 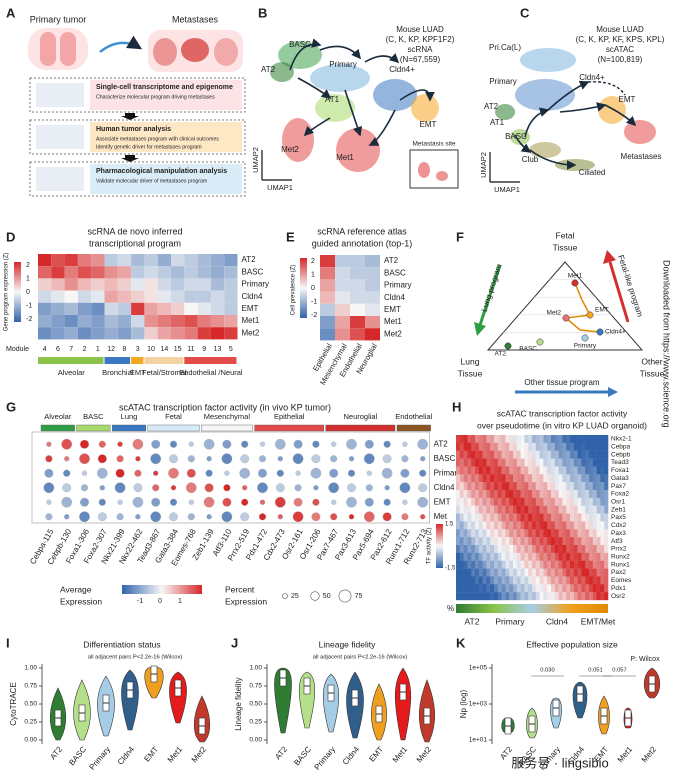 I want to click on cell-cloud, so click(x=424, y=170).